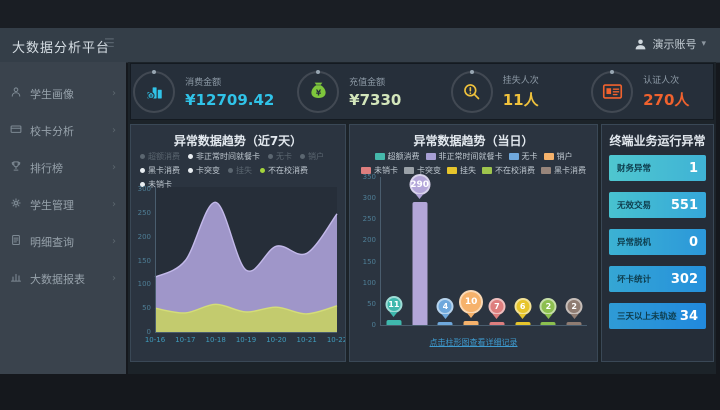 The width and height of the screenshot is (720, 410). I want to click on bar-slot: 290, so click(420, 249).